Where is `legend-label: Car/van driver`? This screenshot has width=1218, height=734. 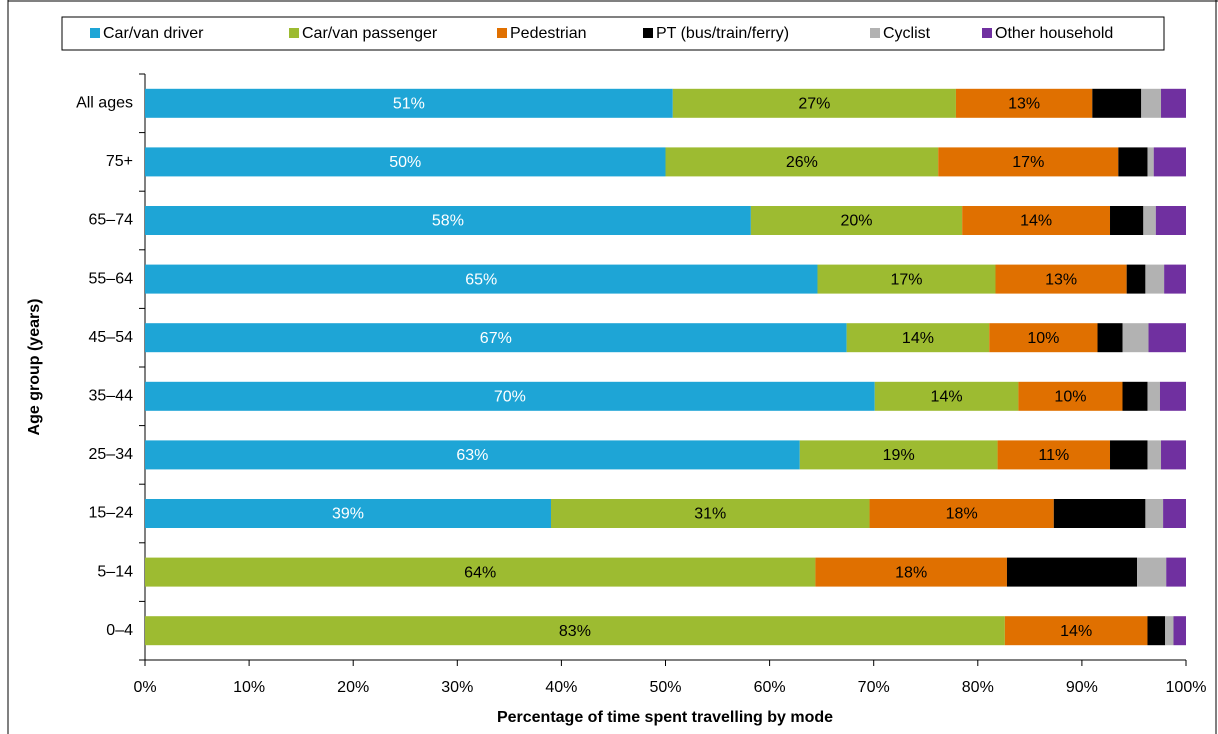
legend-label: Car/van driver is located at coordinates (153, 33).